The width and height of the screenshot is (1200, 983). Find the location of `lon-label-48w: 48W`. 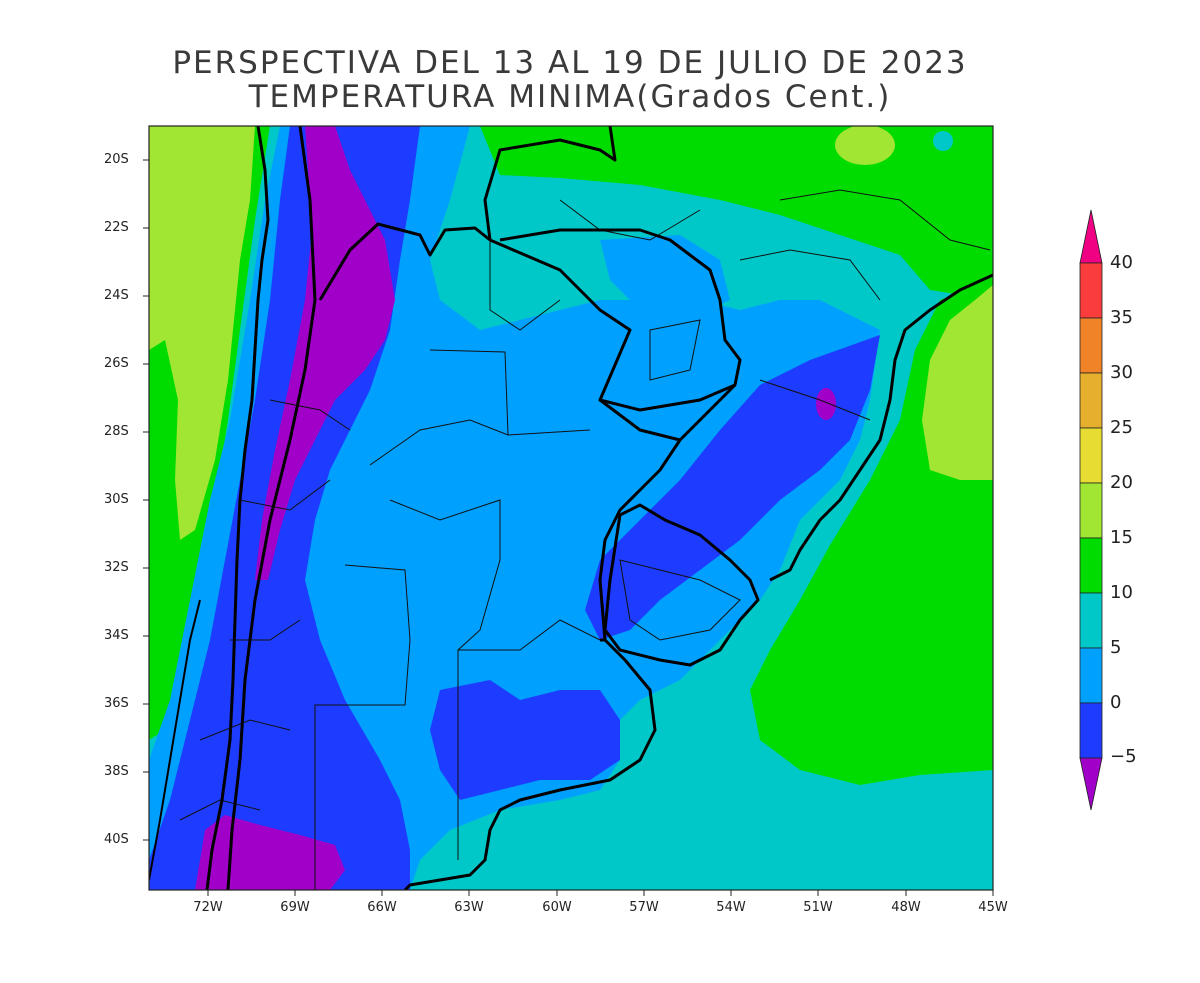

lon-label-48w: 48W is located at coordinates (906, 907).